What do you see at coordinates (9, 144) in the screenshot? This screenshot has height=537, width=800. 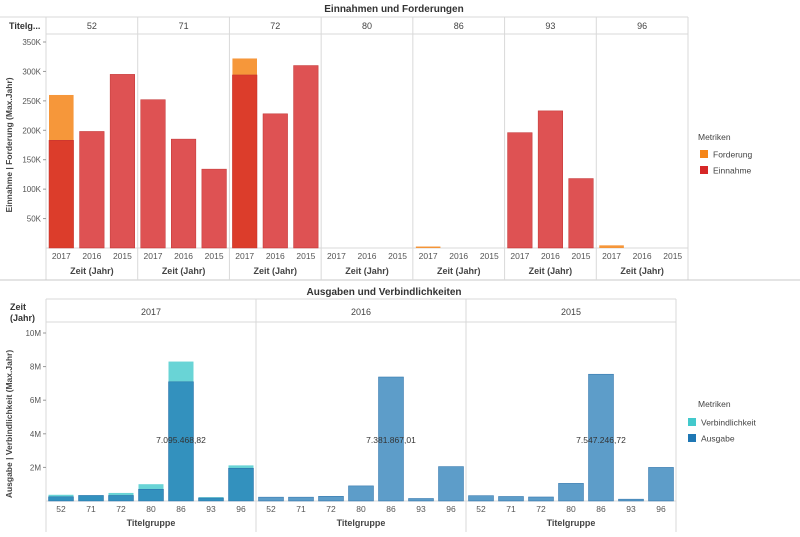 I see `top-y-axis-label: Einnahme | Forderung (Max.Jahr)` at bounding box center [9, 144].